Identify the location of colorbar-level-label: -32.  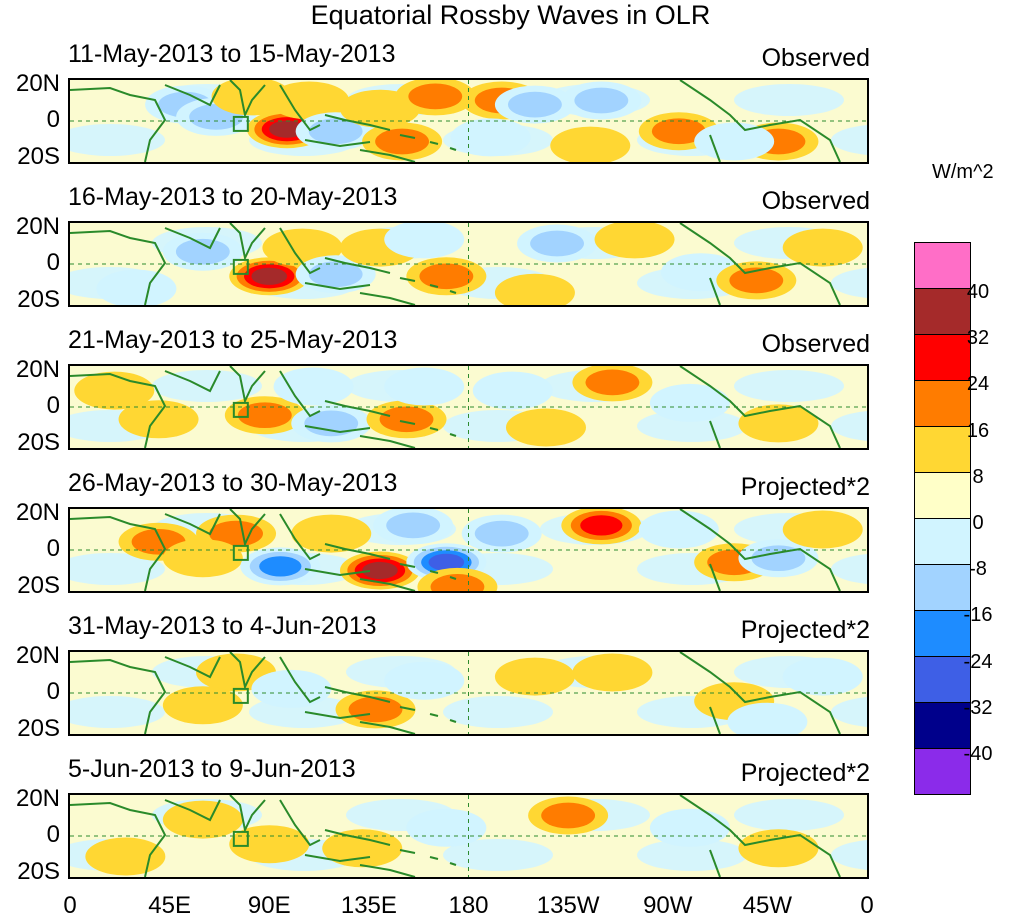
(978, 707).